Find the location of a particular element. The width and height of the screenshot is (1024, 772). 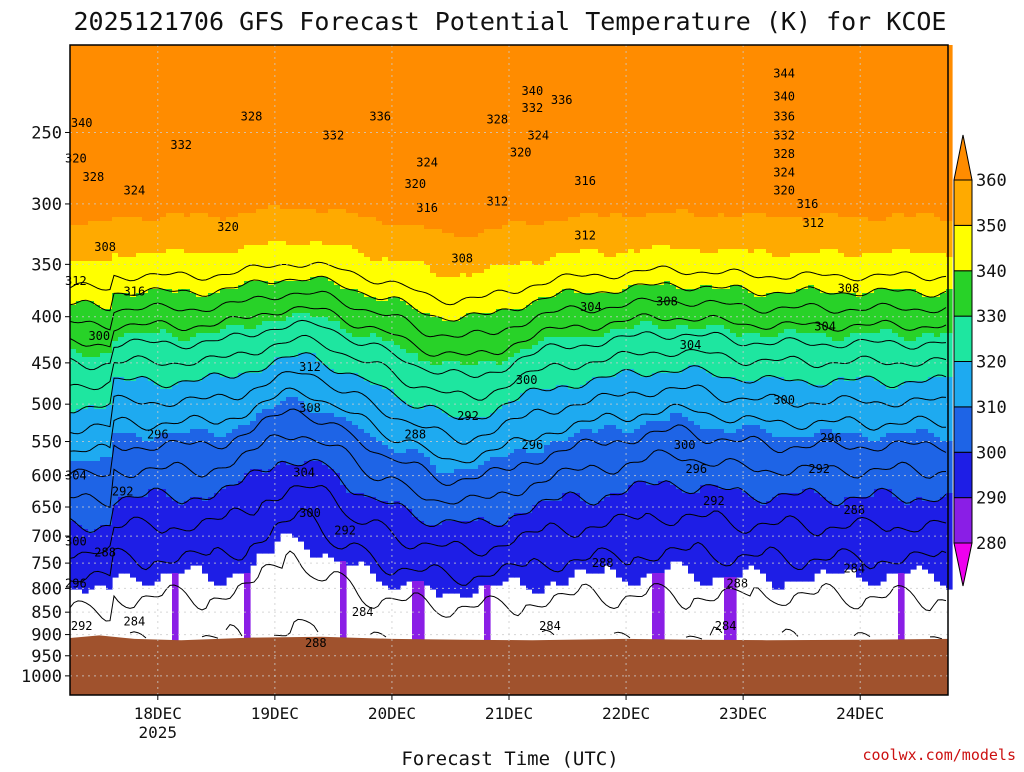

credit-link: coolwx.com/models is located at coordinates (939, 755).